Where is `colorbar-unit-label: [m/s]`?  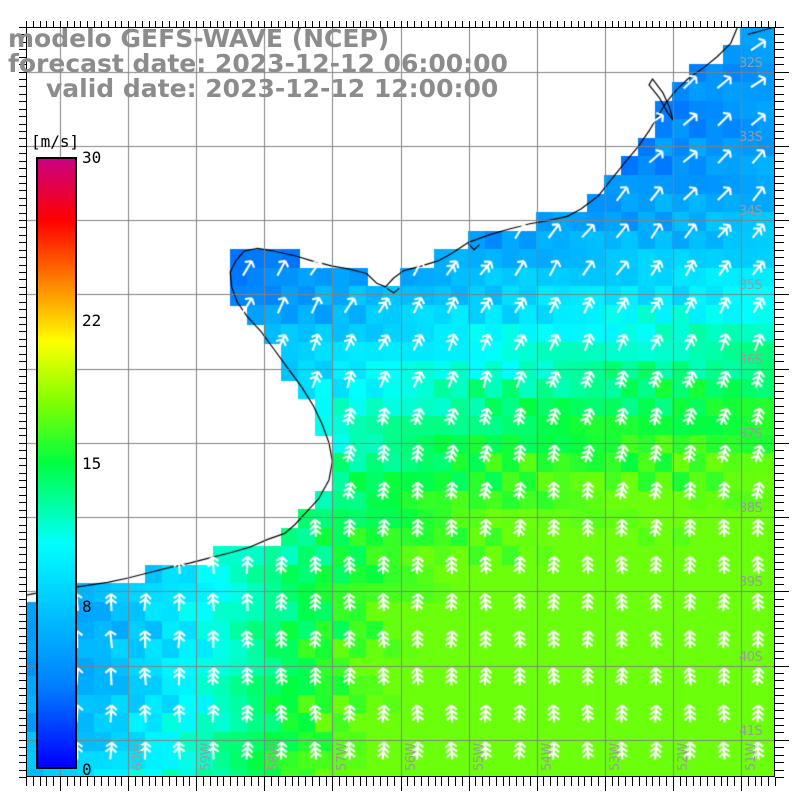 colorbar-unit-label: [m/s] is located at coordinates (55, 141).